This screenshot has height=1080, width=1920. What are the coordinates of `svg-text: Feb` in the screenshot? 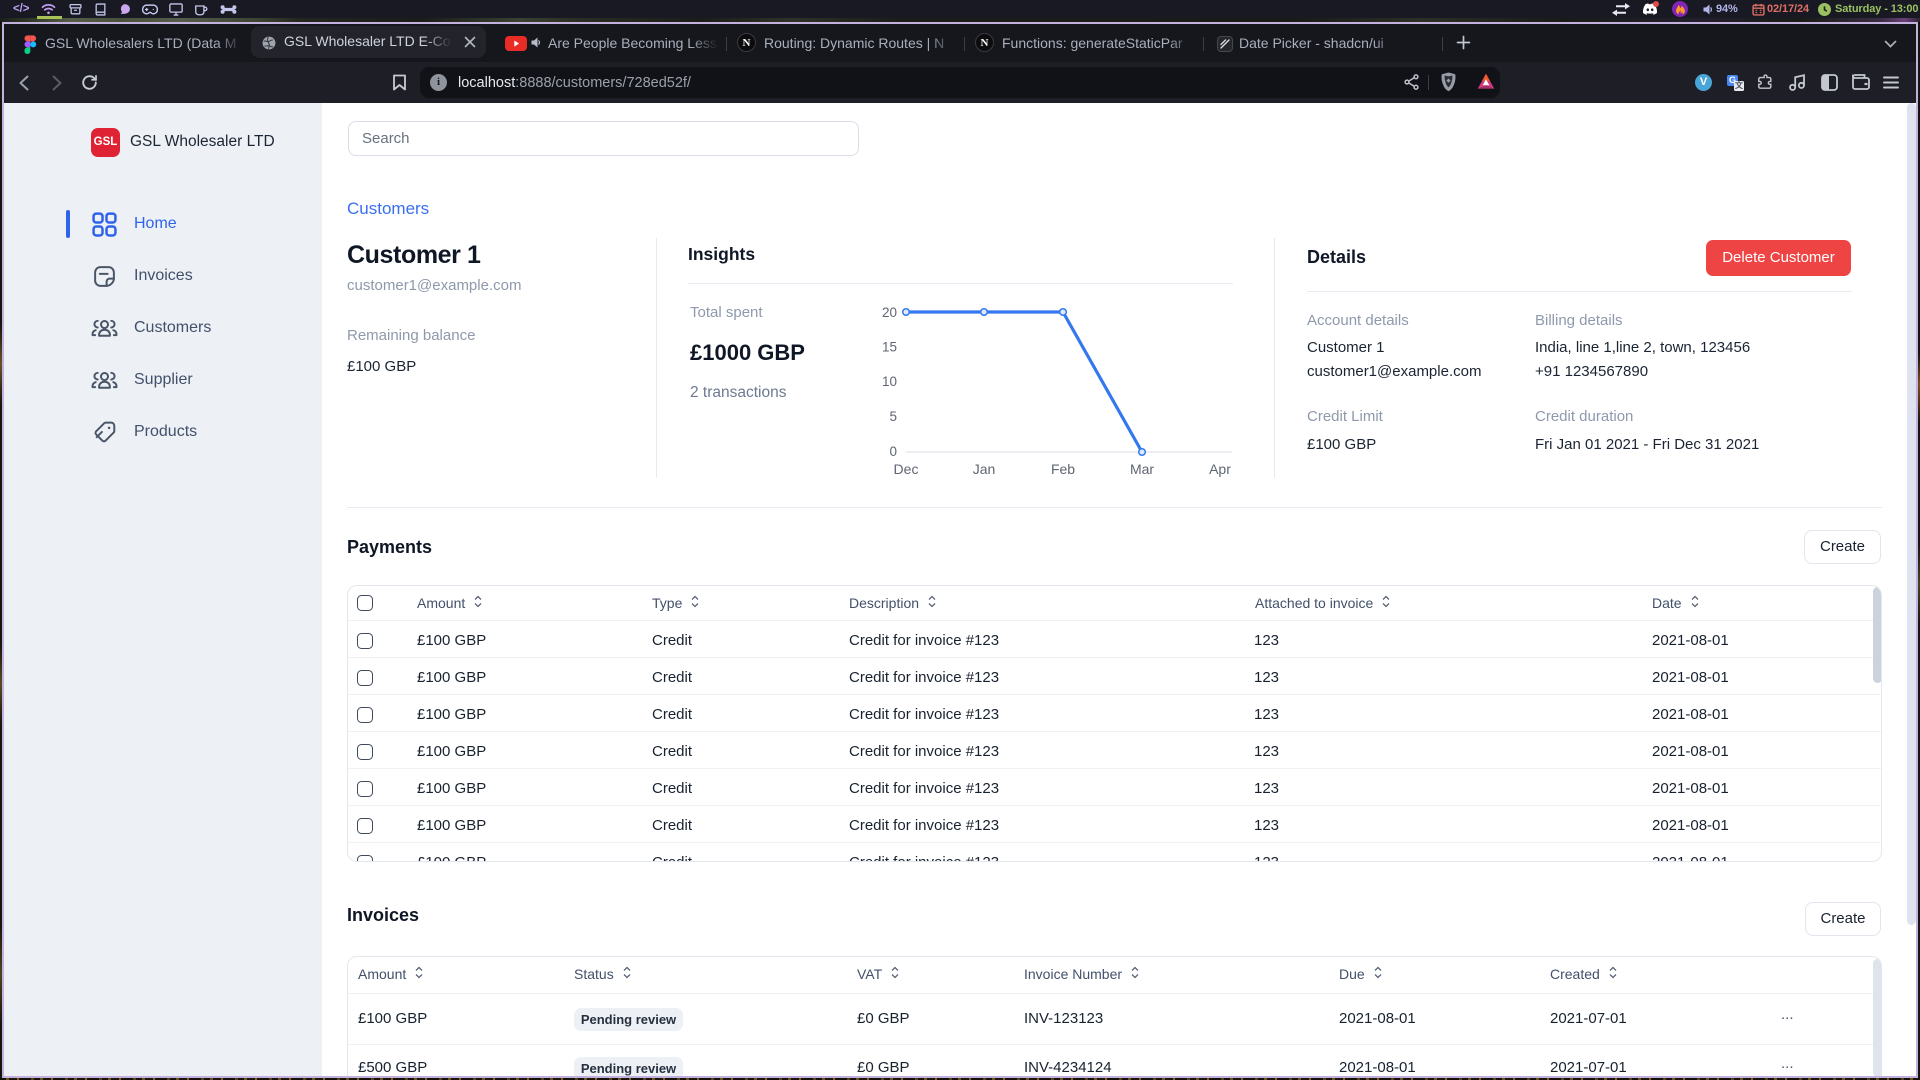 It's located at (1063, 469).